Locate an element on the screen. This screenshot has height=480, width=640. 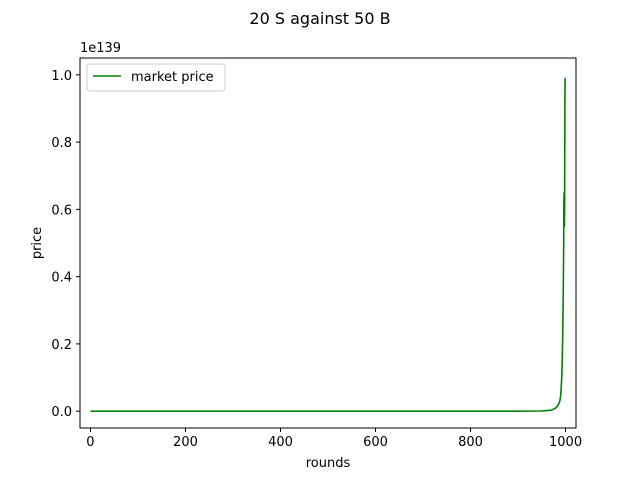
y-axis-label: price is located at coordinates (37, 243).